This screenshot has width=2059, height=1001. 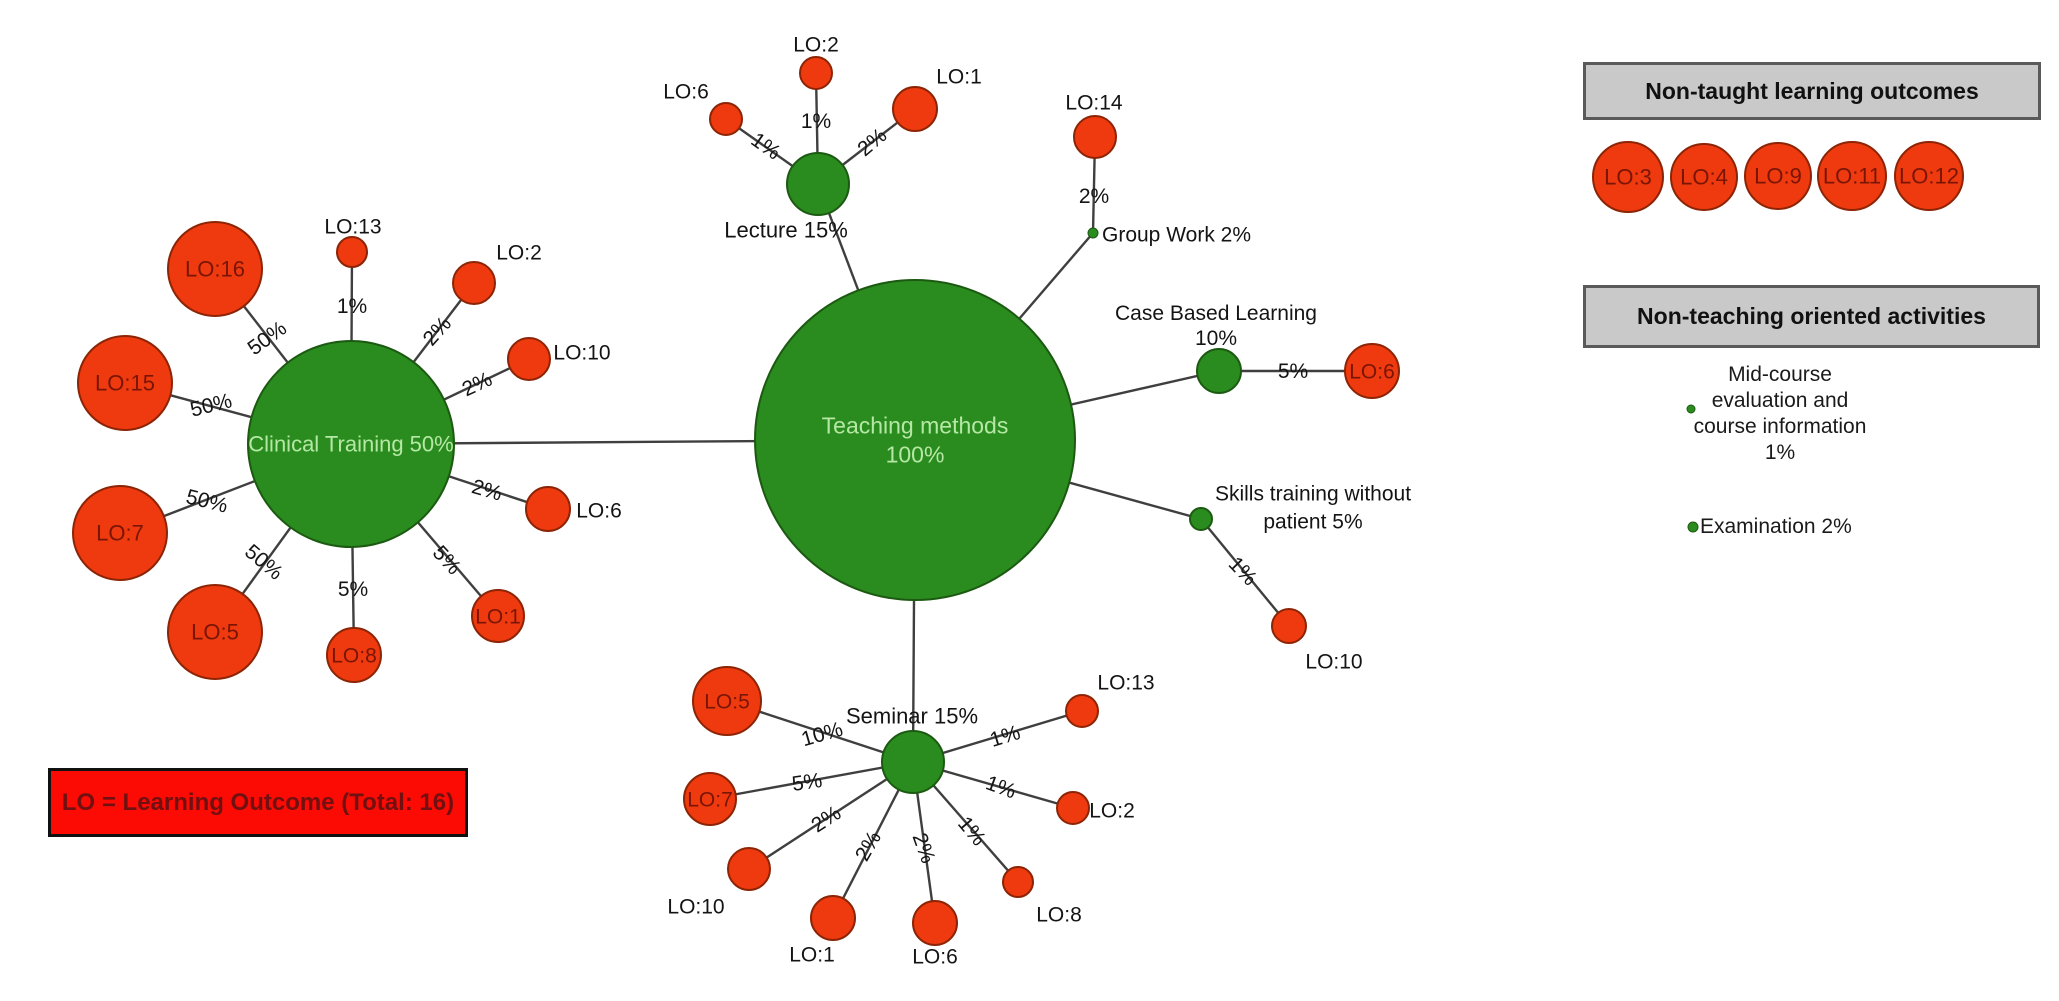 I want to click on edge-label-clinical-training-to-ct-lo13: 1%, so click(x=352, y=306).